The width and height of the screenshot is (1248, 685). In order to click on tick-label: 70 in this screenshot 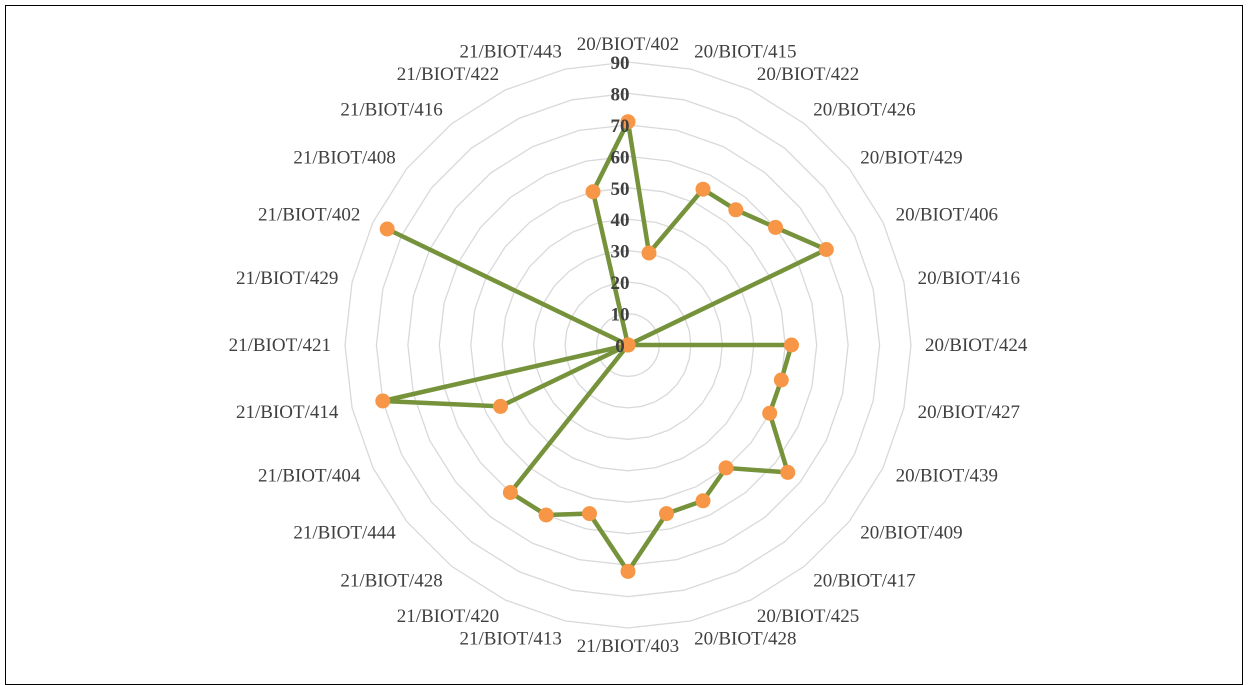, I will do `click(620, 126)`.